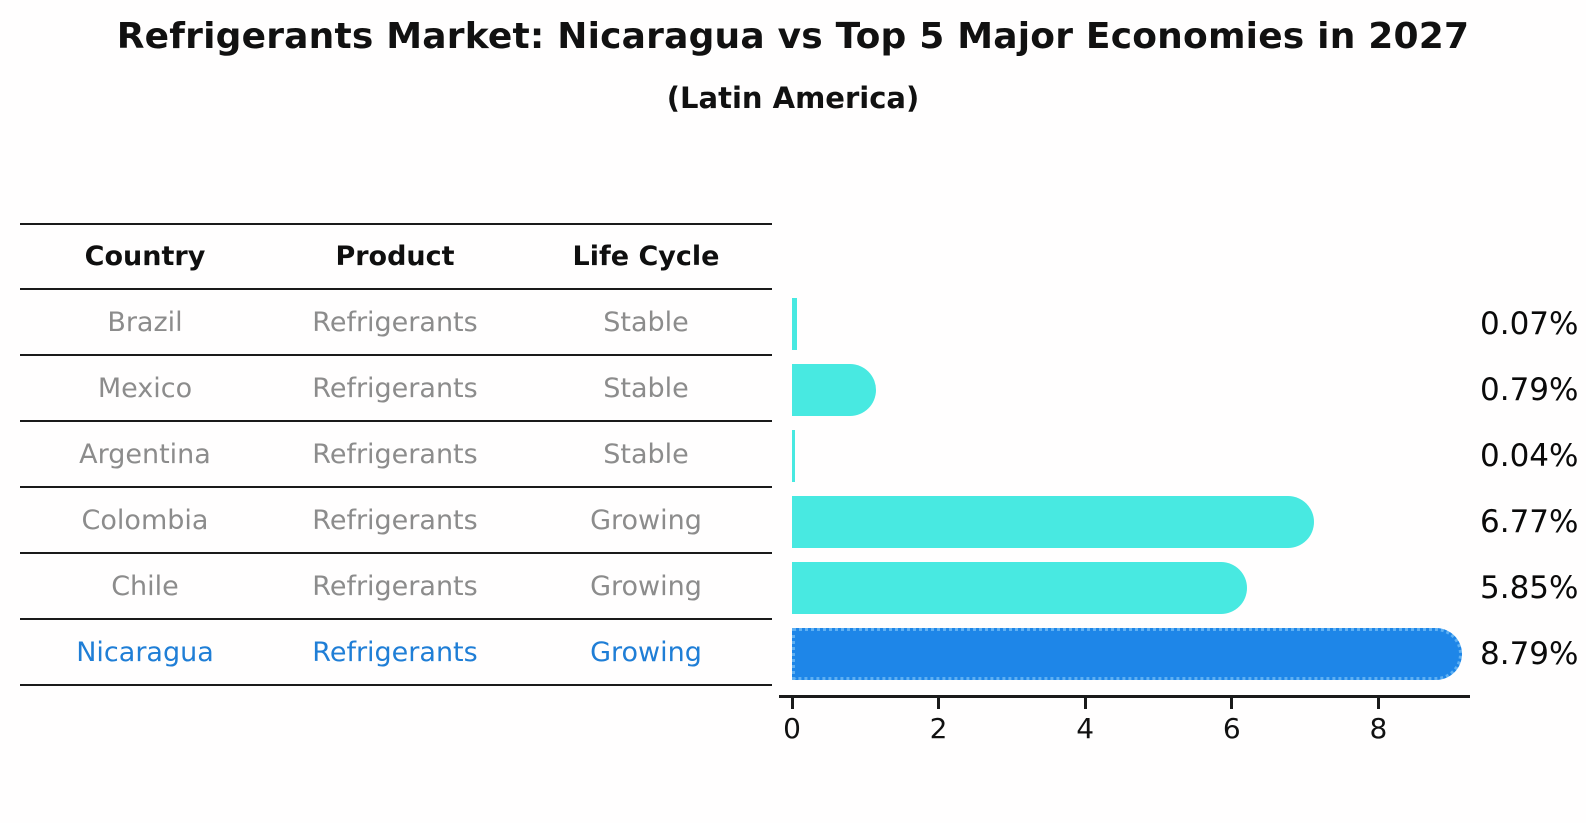 This screenshot has height=823, width=1586. I want to click on value-label-argentina: 0.04%, so click(1529, 456).